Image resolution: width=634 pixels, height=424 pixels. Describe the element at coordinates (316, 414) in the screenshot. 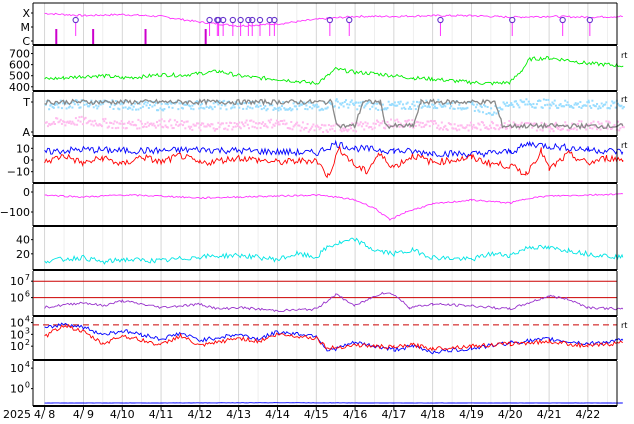

I see `x-tick-label: 4/15` at that location.